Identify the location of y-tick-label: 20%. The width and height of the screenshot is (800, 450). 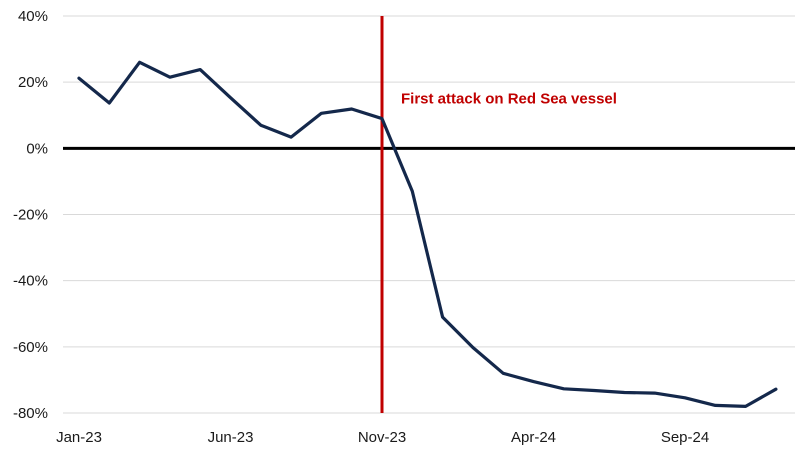
(33, 82).